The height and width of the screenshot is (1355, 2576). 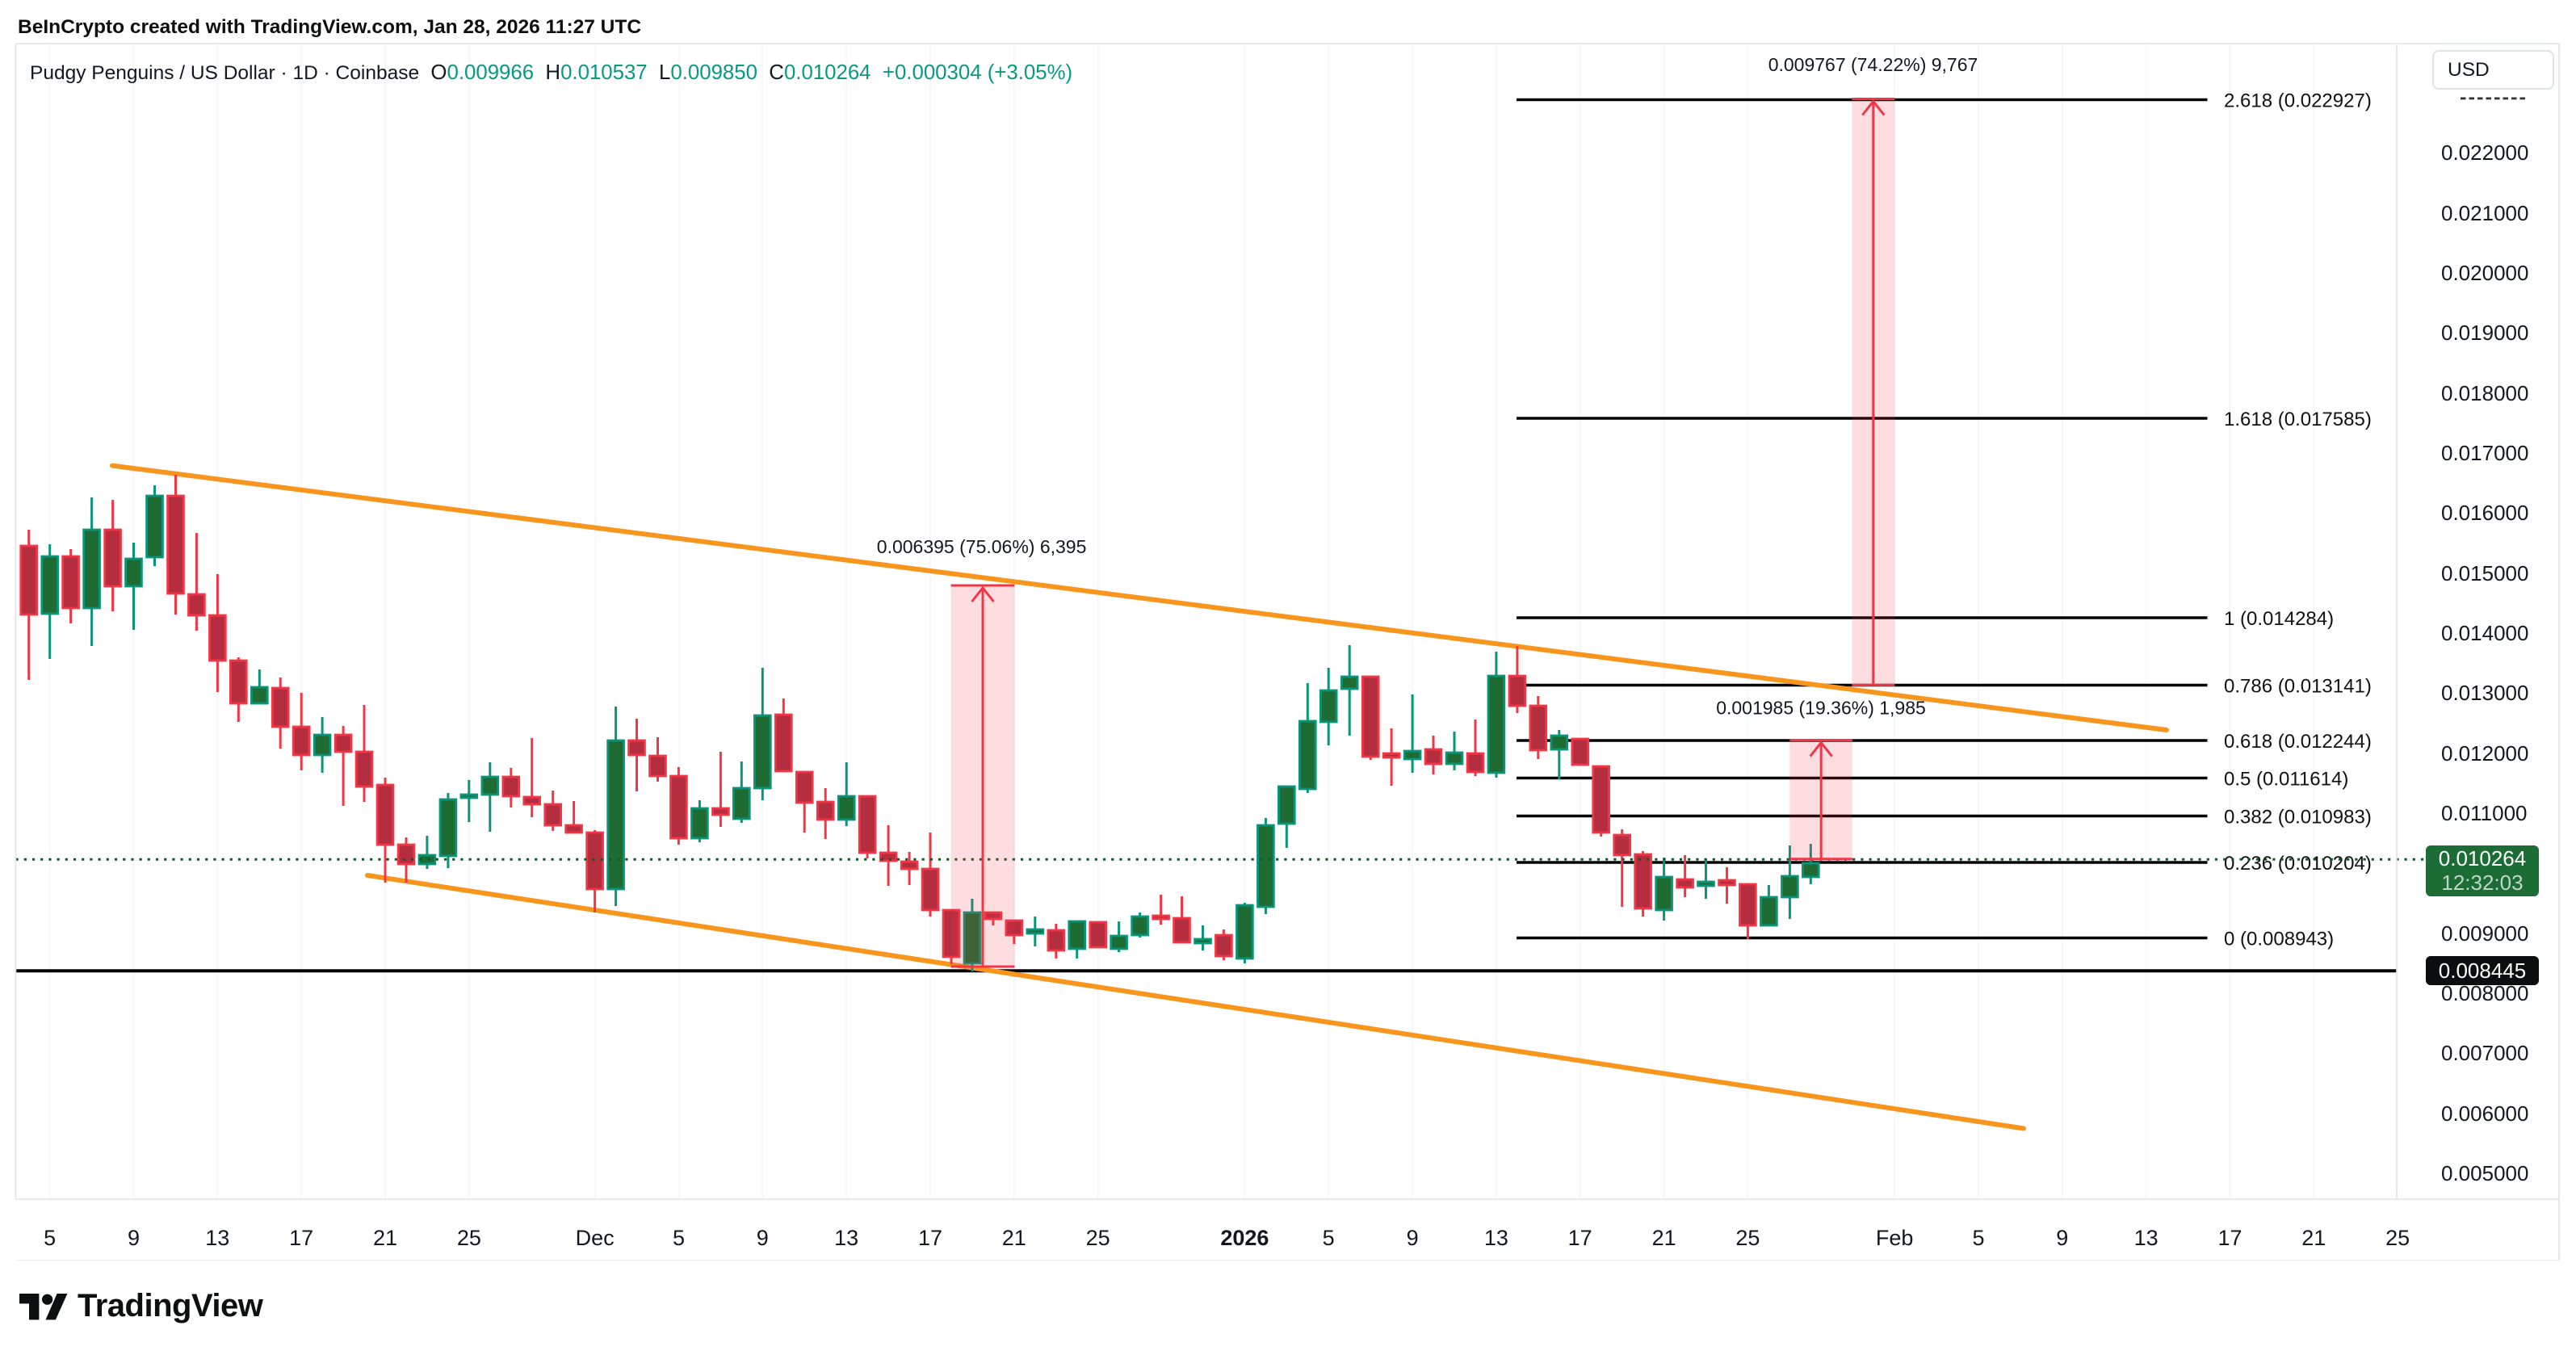 What do you see at coordinates (2298, 864) in the screenshot?
I see `svg-text: 0.236 (0.010204)` at bounding box center [2298, 864].